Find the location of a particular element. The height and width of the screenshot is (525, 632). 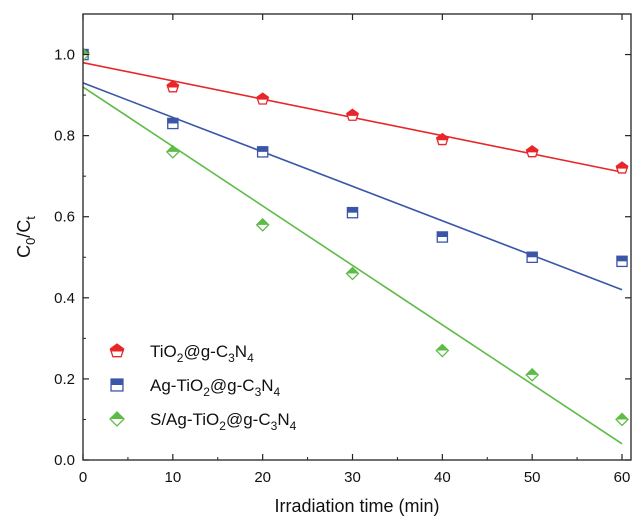

x-tick-label: 40 is located at coordinates (442, 477).